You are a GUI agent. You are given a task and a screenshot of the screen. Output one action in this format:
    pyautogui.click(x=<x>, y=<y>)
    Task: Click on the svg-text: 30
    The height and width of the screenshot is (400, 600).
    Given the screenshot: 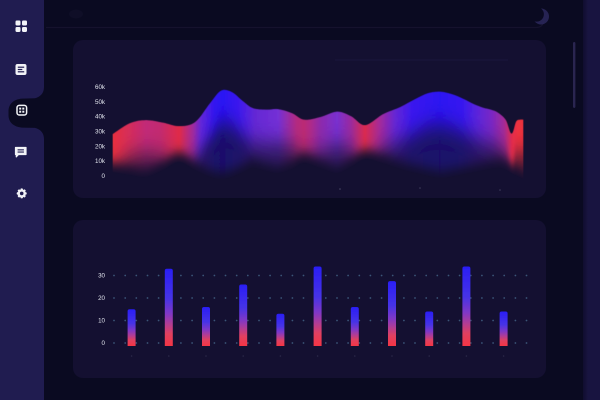 What is the action you would take?
    pyautogui.click(x=101, y=275)
    